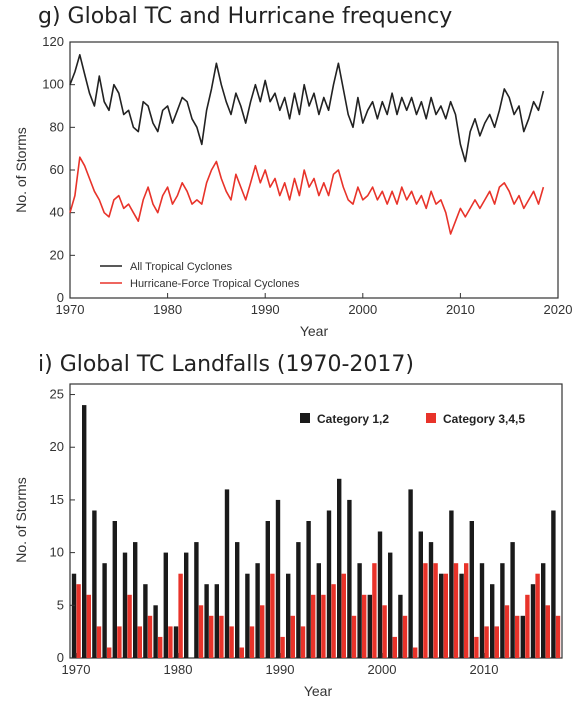  I want to click on legend-swatch-cat345, so click(431, 418).